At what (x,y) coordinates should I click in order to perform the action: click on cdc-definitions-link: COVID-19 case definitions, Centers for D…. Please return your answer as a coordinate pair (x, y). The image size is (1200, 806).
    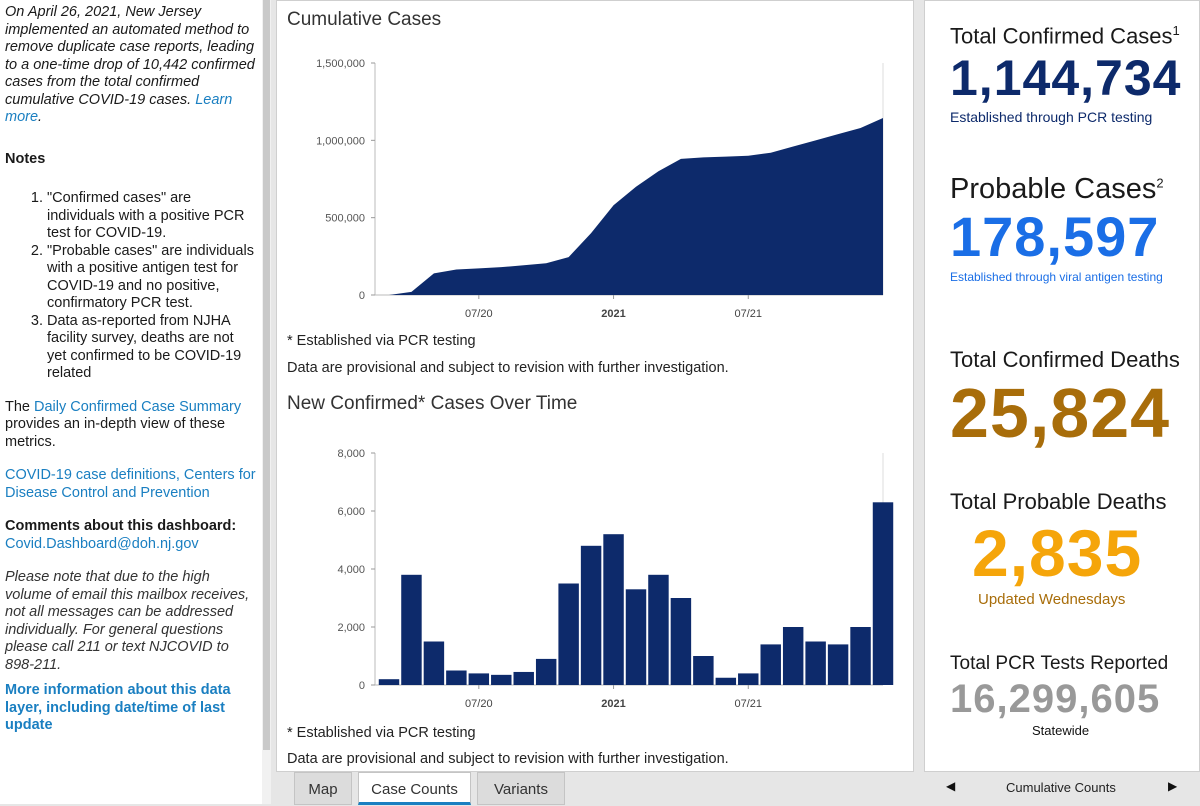
    Looking at the image, I should click on (130, 484).